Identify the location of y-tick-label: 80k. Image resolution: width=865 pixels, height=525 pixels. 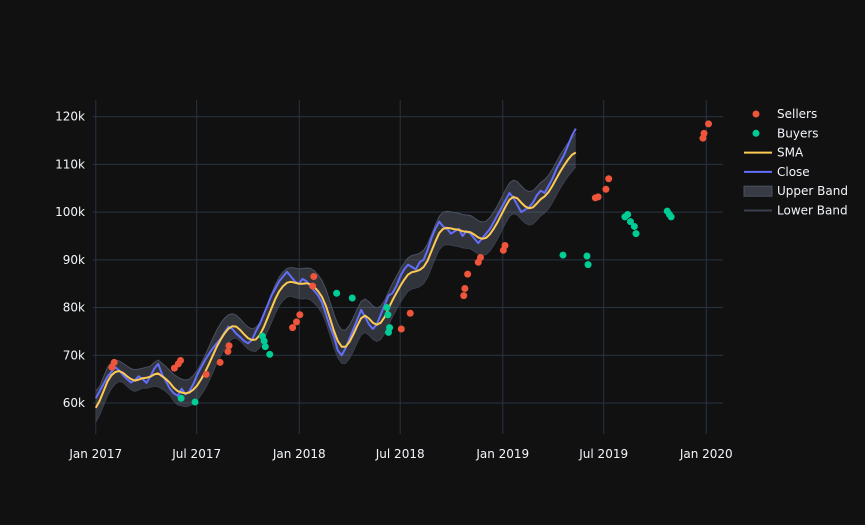
(74, 308).